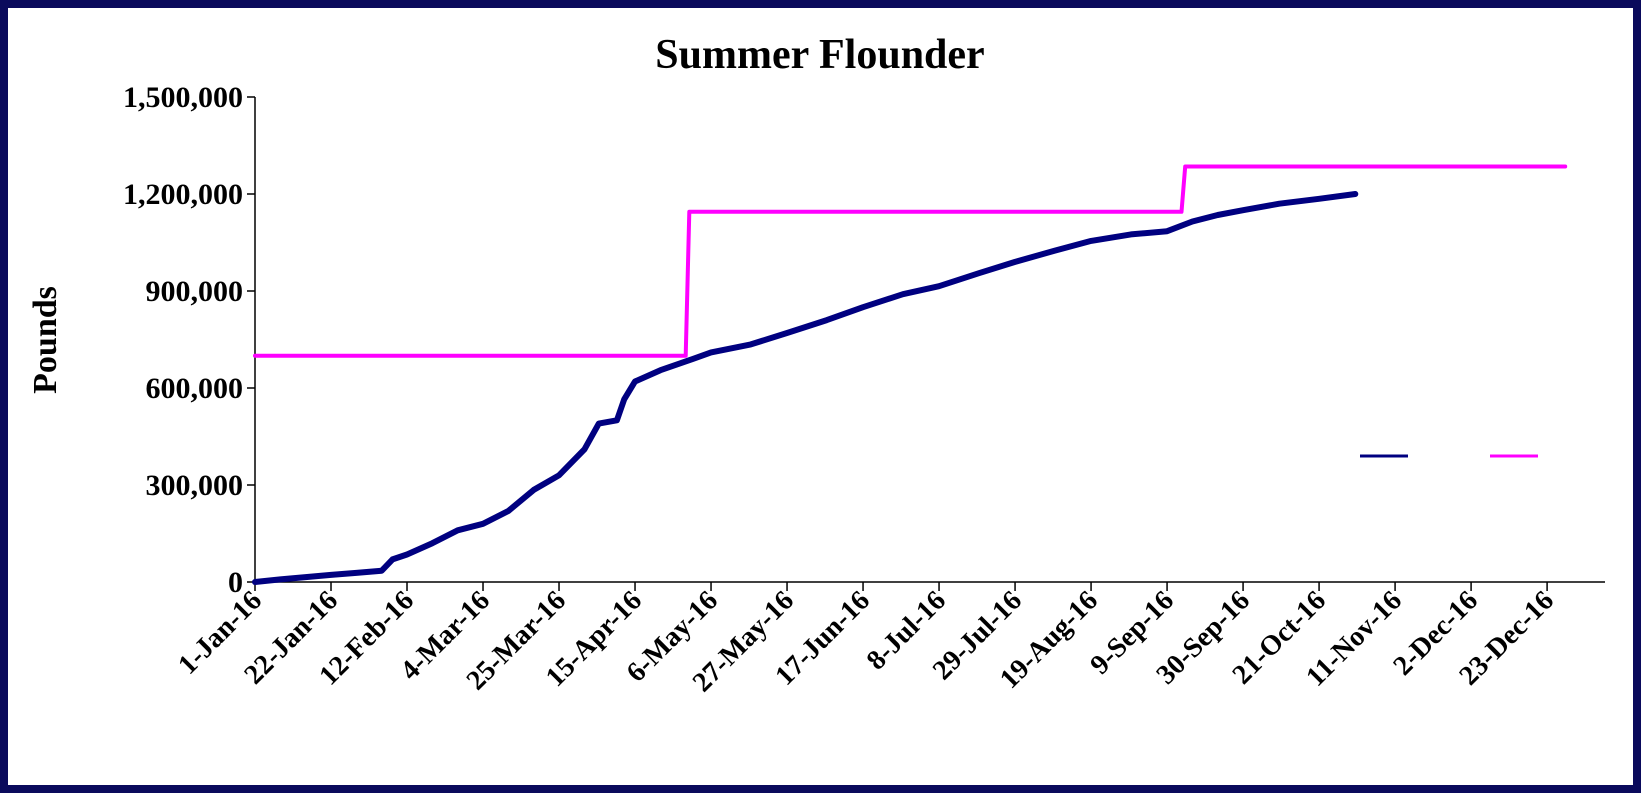  I want to click on y-tick-label: 0, so click(235, 582).